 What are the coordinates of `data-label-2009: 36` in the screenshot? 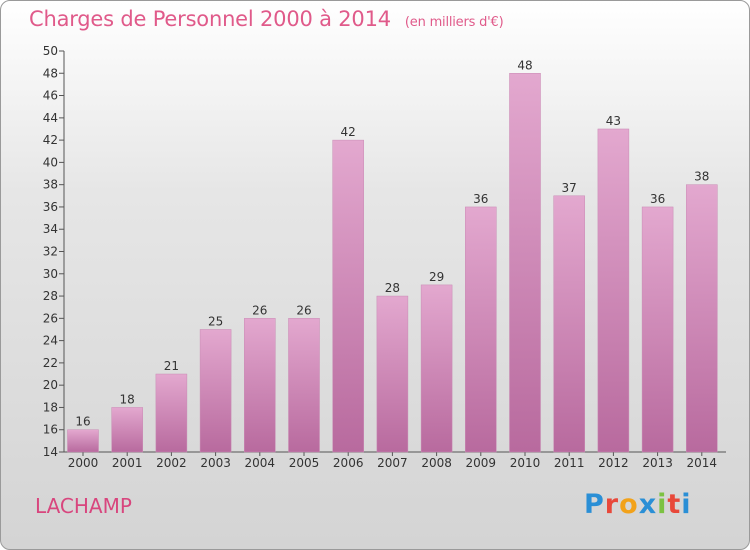 It's located at (480, 199).